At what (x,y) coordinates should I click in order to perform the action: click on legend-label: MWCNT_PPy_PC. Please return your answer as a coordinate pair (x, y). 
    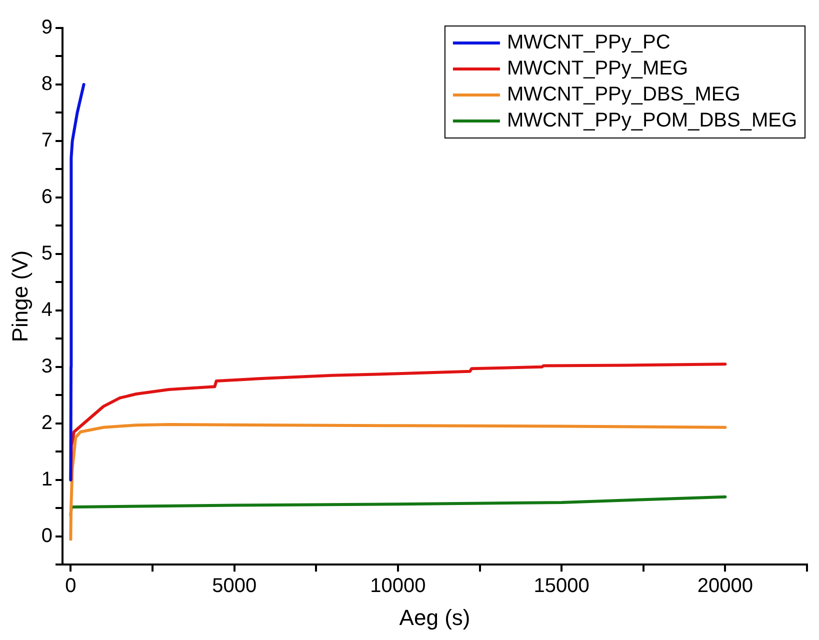
    Looking at the image, I should click on (588, 43).